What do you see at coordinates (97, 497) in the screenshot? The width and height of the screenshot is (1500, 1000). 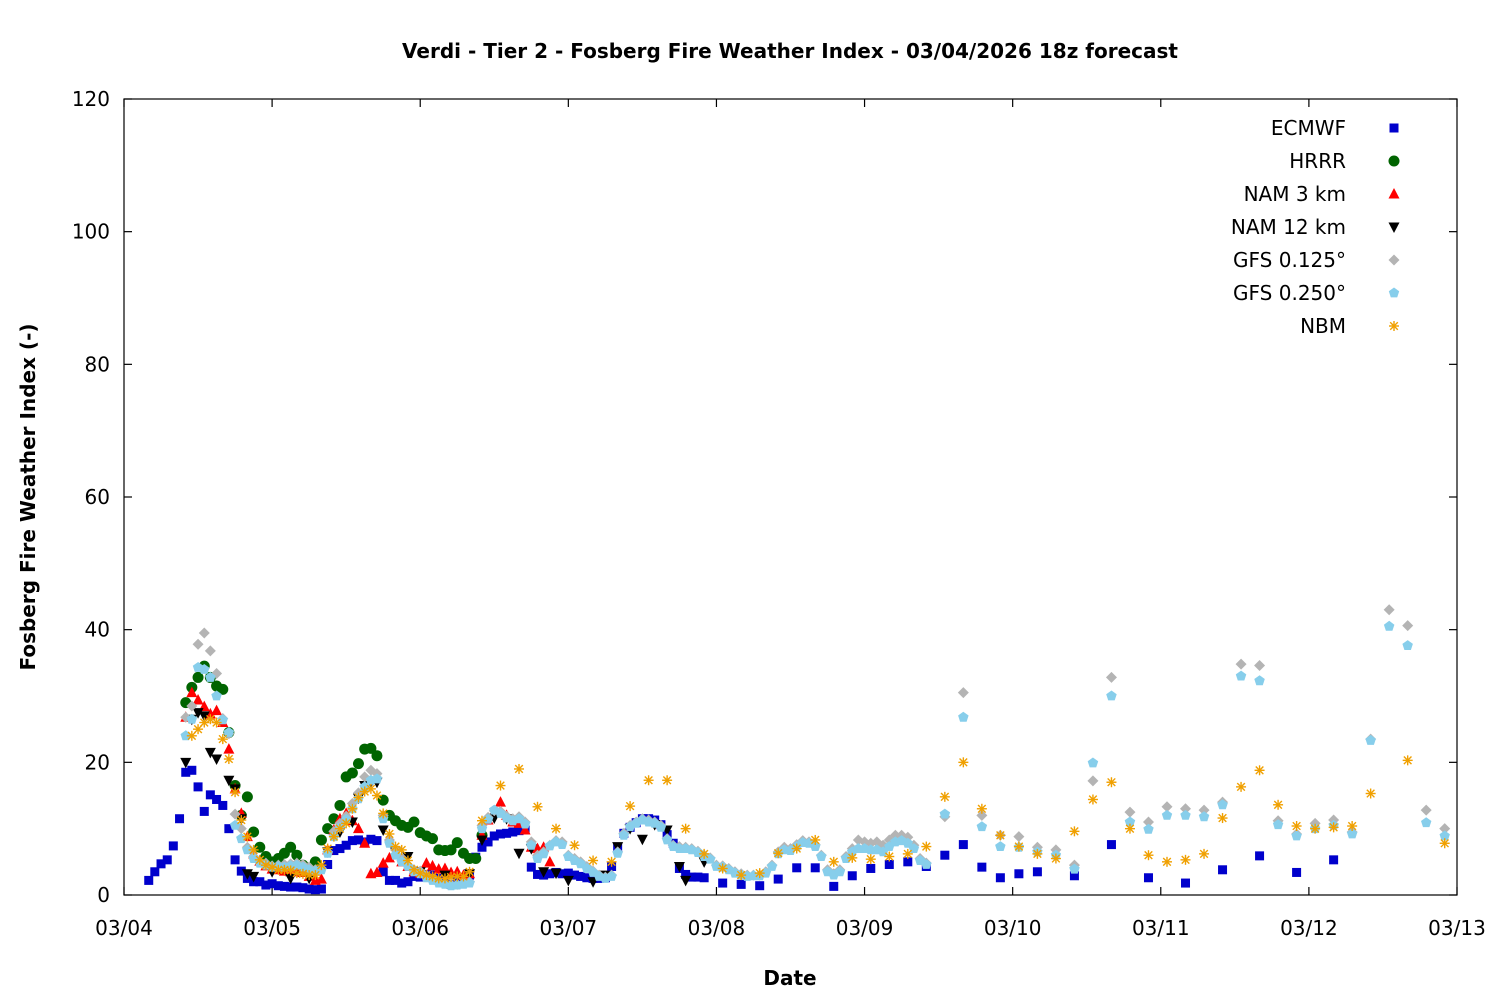 I see `y-tick-label: 60` at bounding box center [97, 497].